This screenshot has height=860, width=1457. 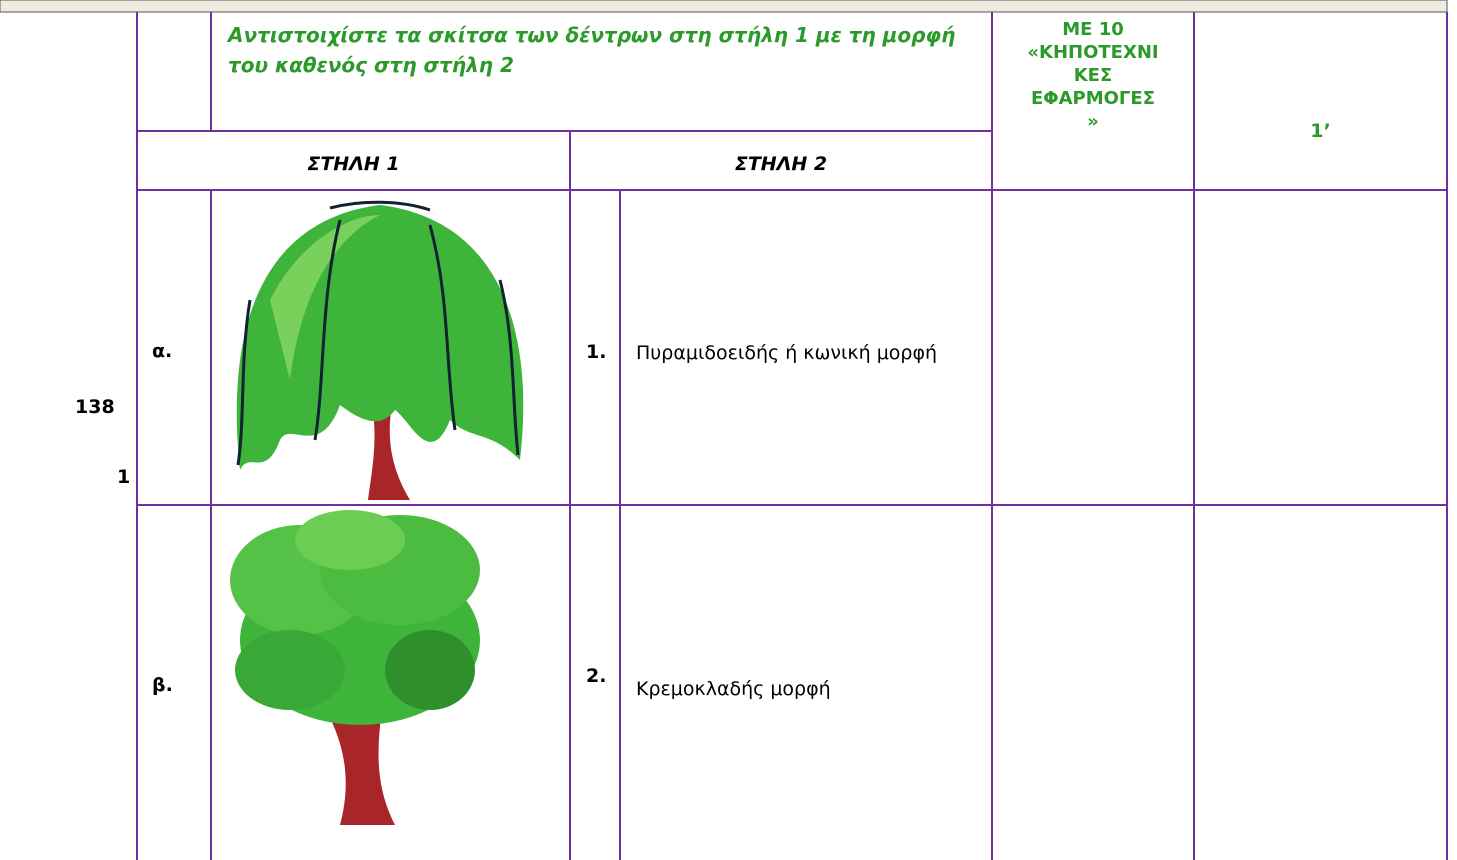 I want to click on section-line: ΚΕΣ, so click(x=1093, y=75).